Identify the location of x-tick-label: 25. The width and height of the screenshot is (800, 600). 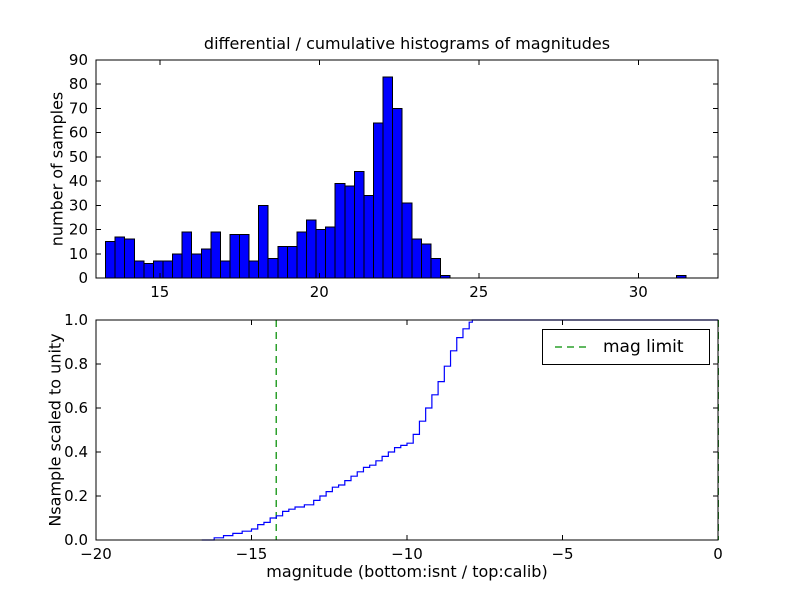
(478, 292).